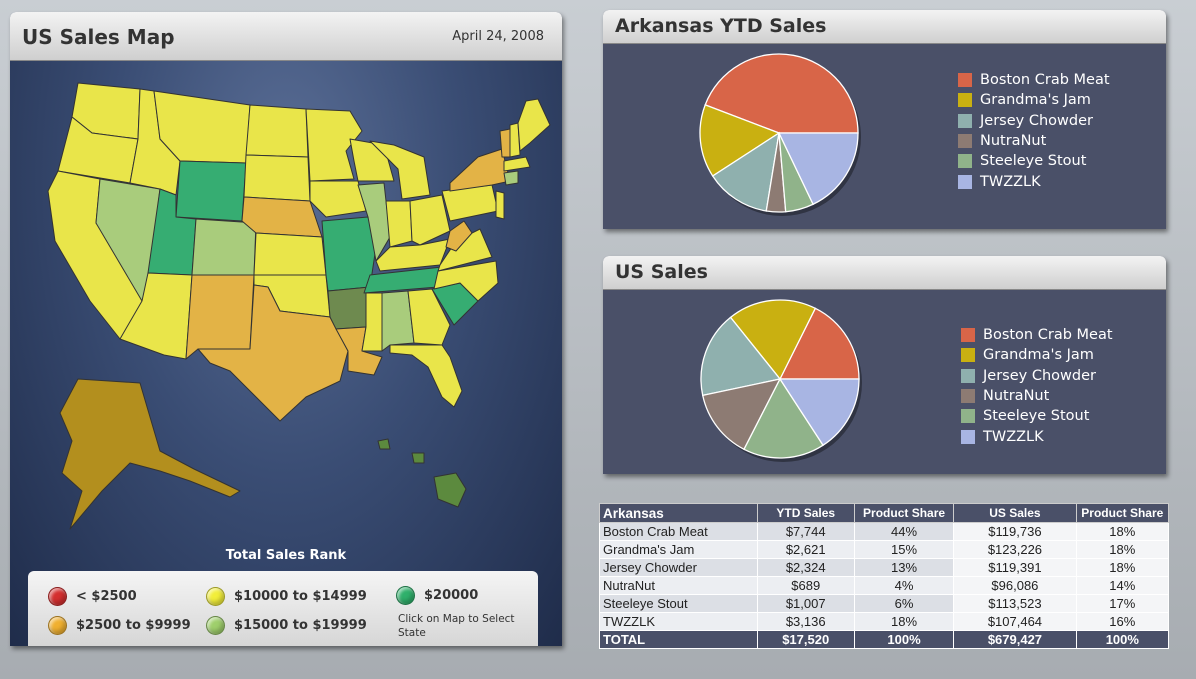  I want to click on state-north-dakota, so click(277, 131).